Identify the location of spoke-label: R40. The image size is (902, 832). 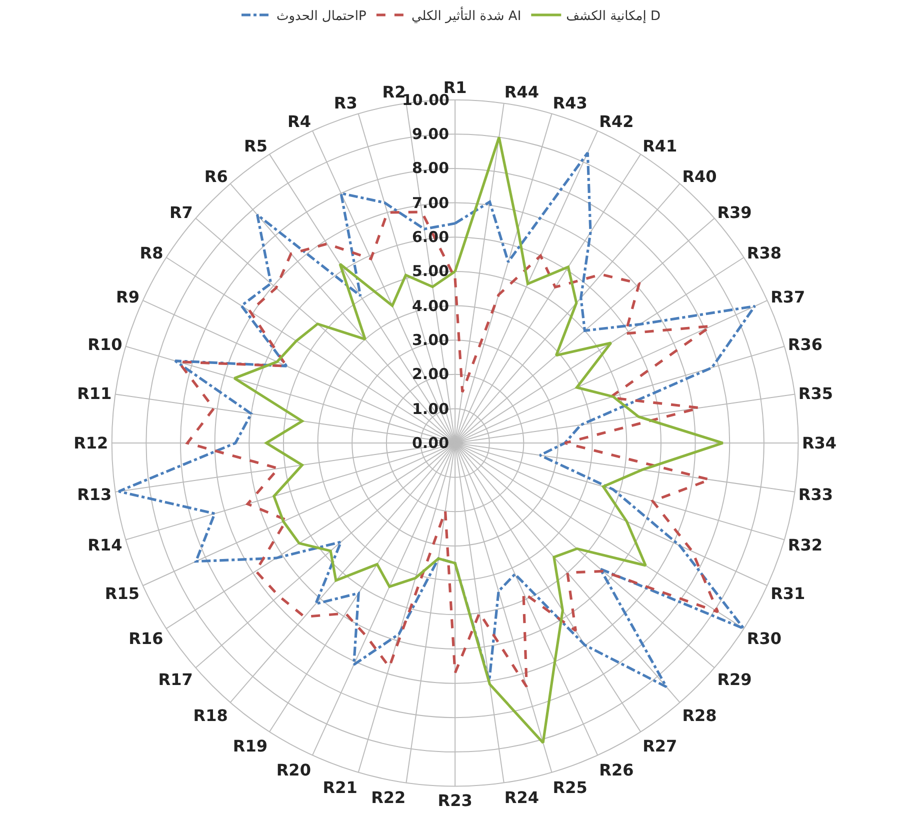
(699, 176).